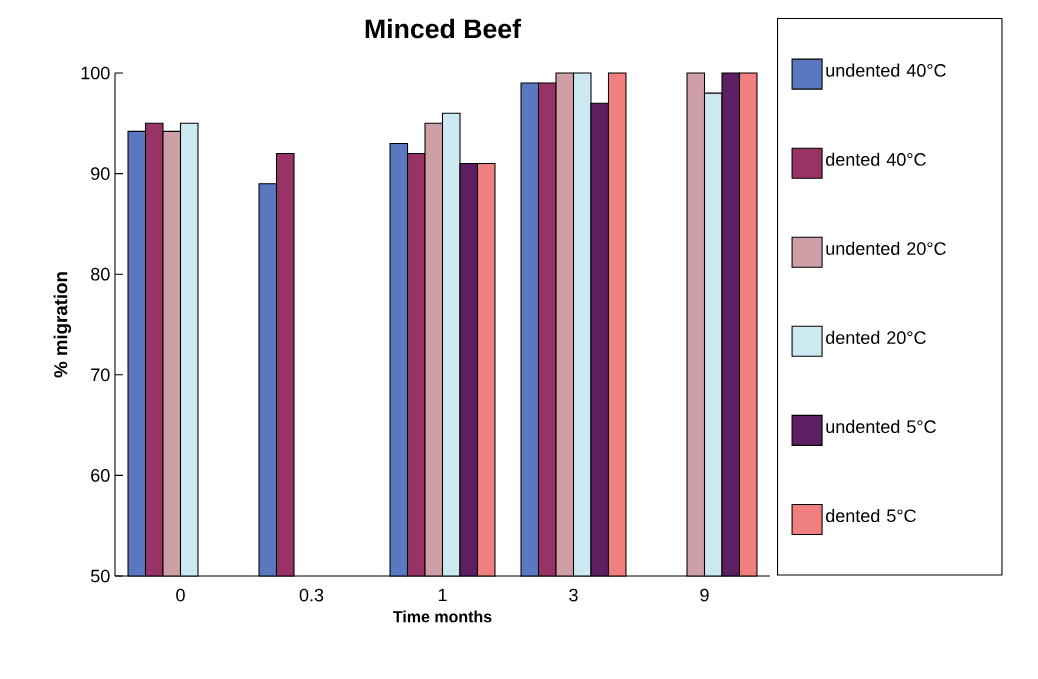  I want to click on x-axis-title: Time months, so click(442, 616).